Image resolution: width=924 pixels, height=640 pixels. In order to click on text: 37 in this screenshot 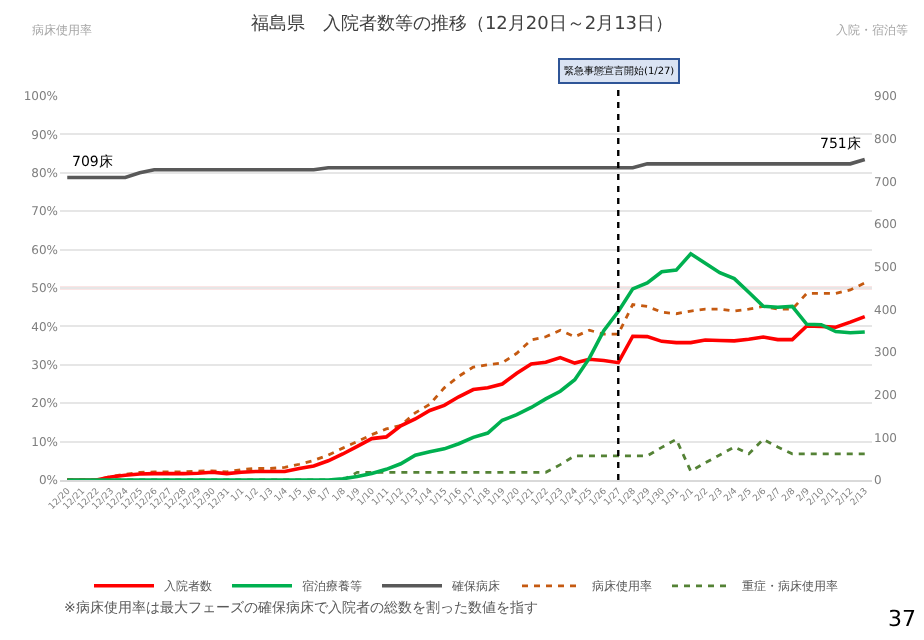, I will do `click(902, 619)`.